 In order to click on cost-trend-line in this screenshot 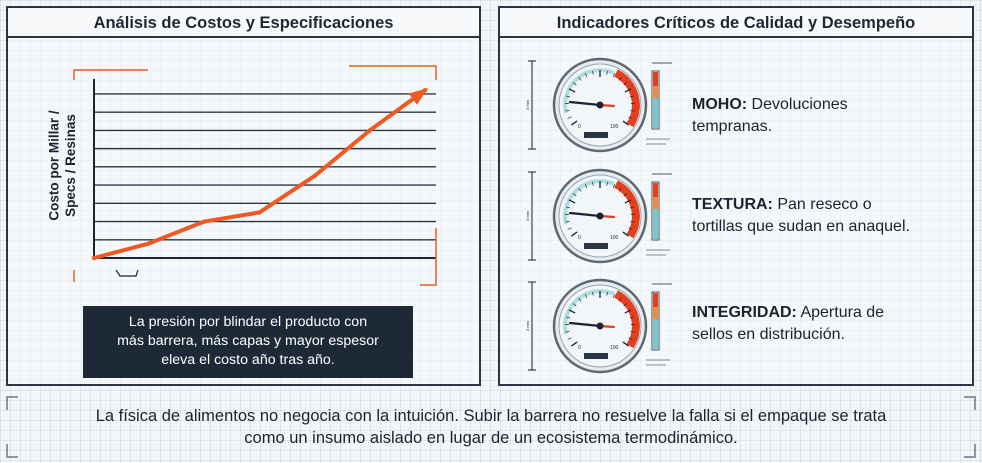, I will do `click(259, 174)`.